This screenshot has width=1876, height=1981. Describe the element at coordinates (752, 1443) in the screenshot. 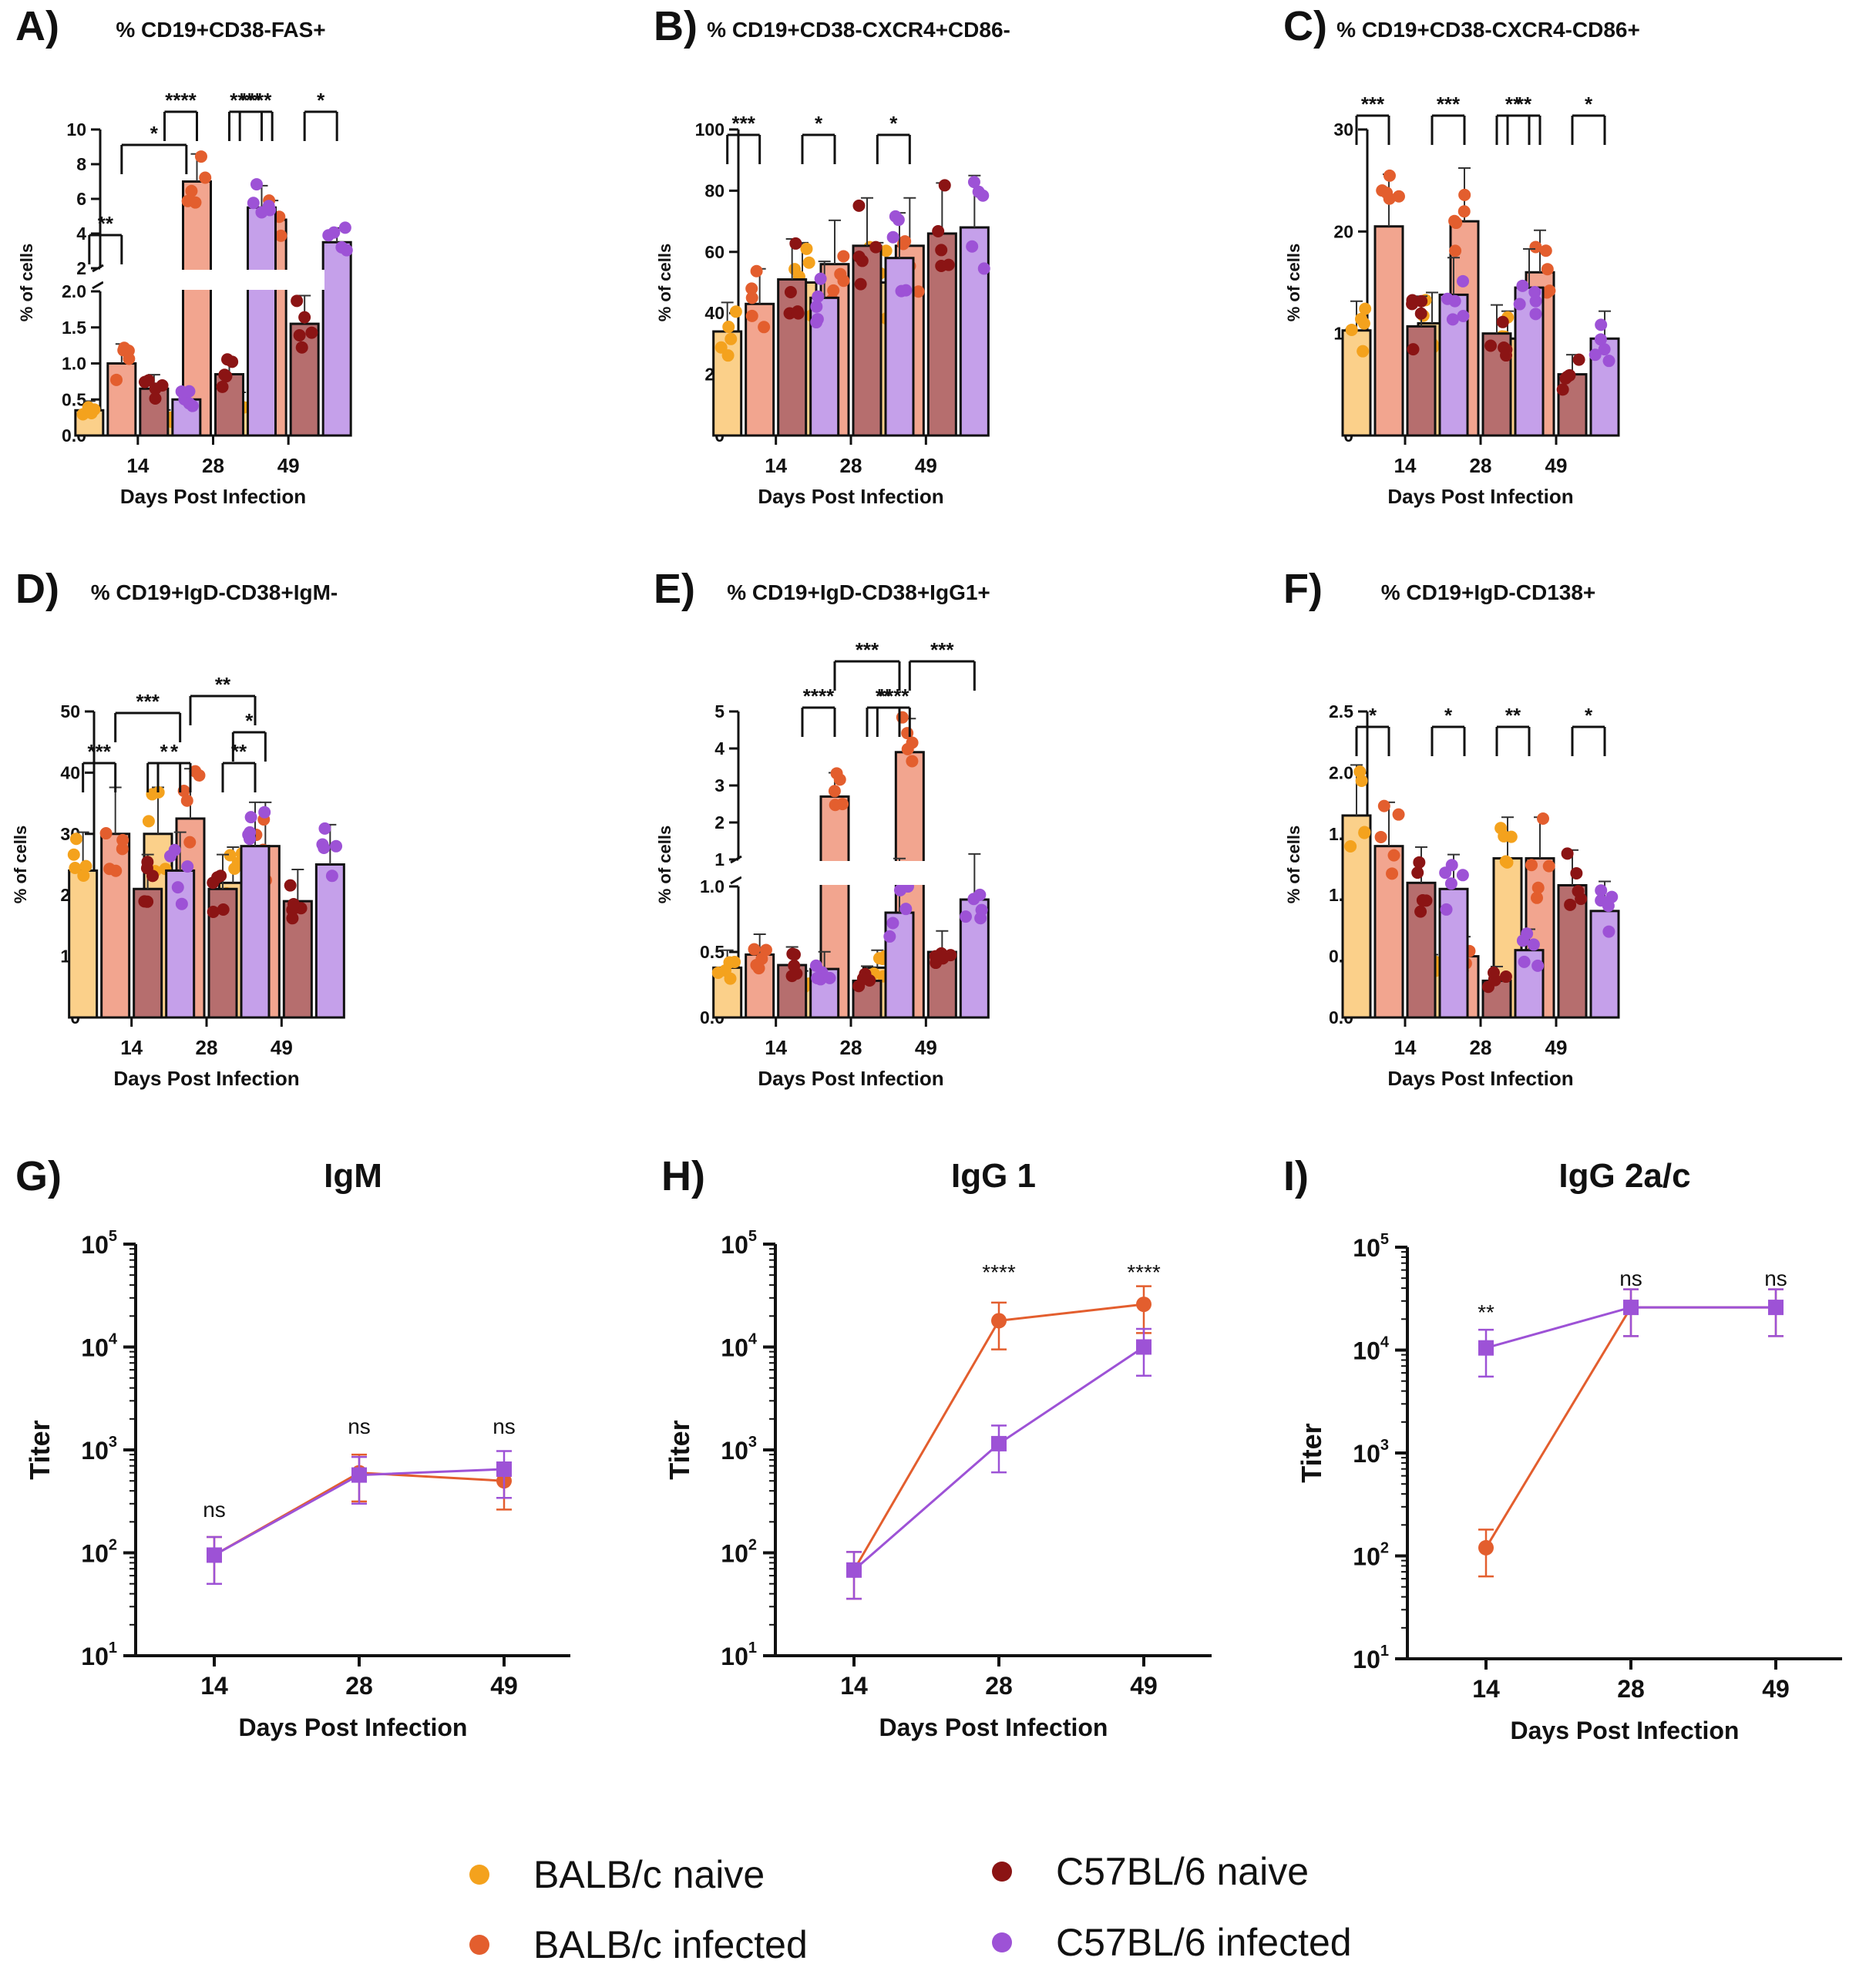

I see `y-tick-exponent: 3` at that location.